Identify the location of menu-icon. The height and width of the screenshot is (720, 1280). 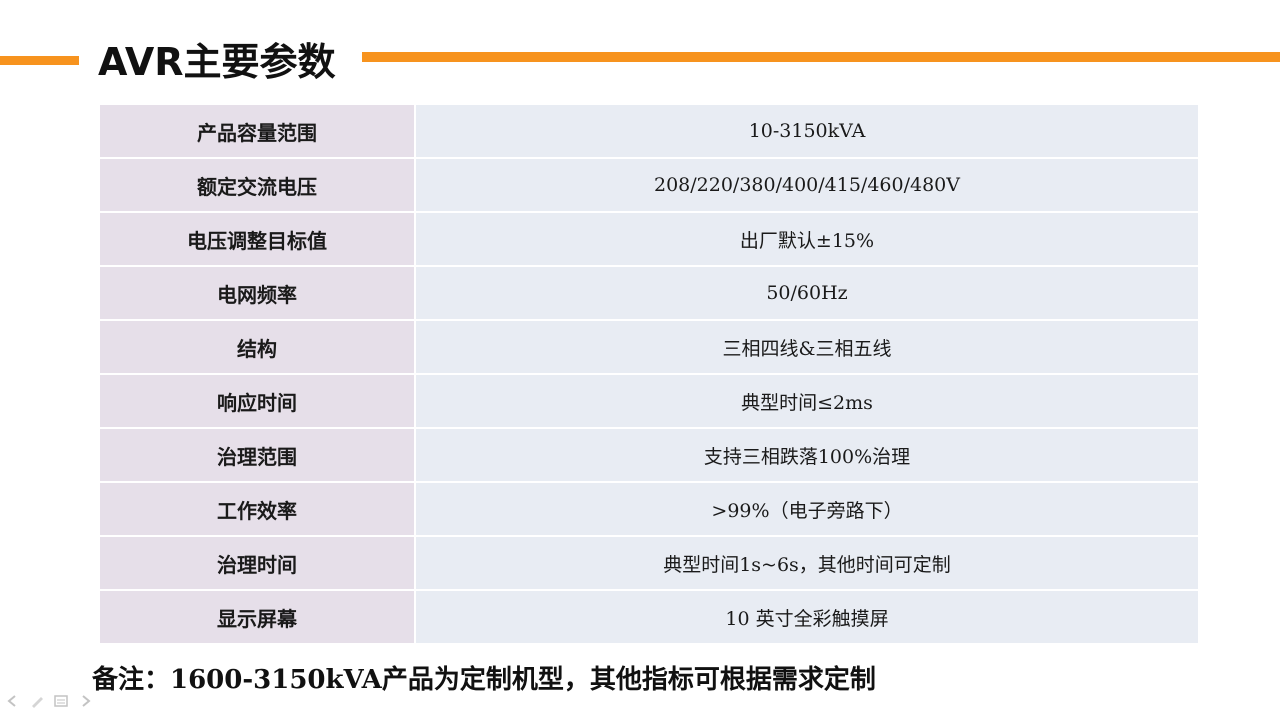
(61, 701).